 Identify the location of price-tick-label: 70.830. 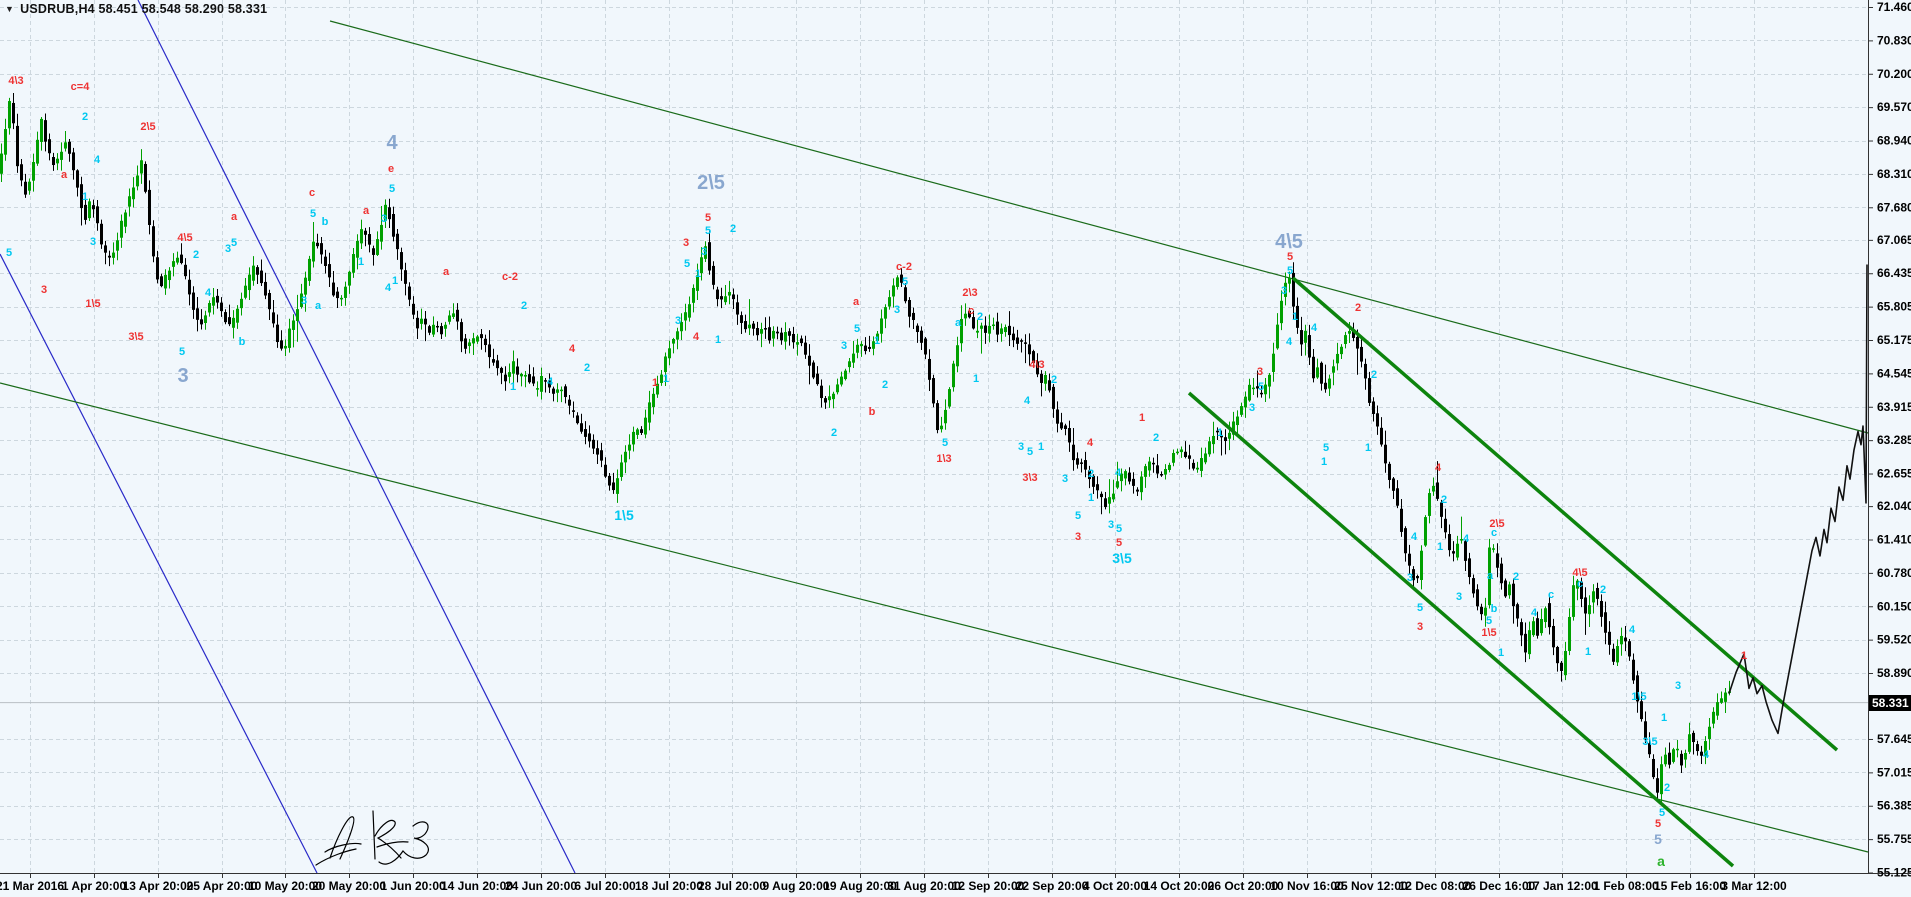
(1894, 40).